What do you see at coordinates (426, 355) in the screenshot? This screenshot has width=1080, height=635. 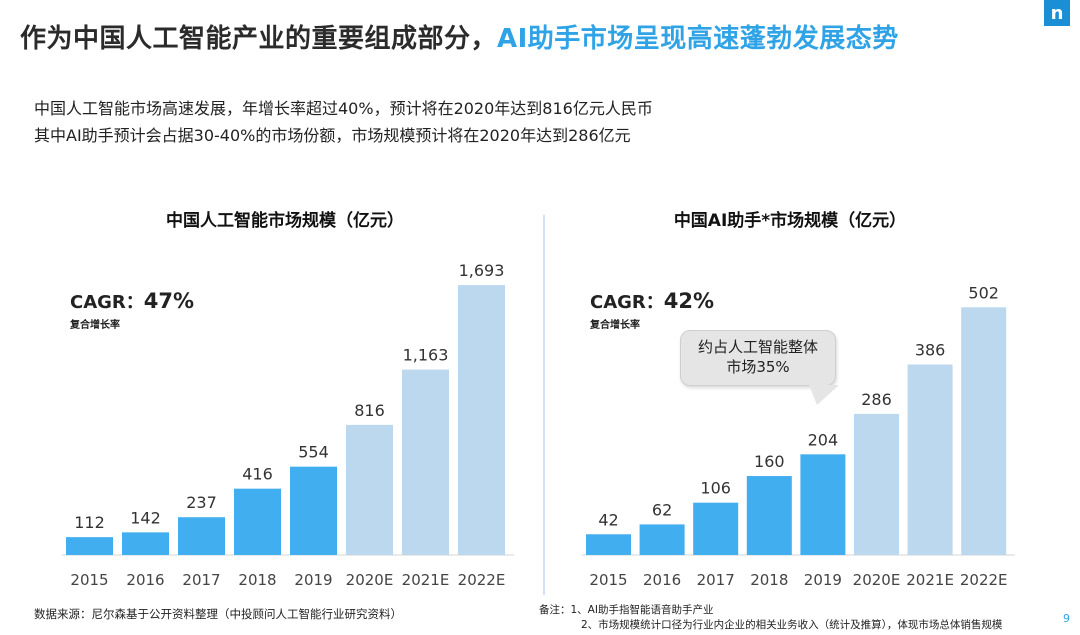 I see `data-label: 1,163` at bounding box center [426, 355].